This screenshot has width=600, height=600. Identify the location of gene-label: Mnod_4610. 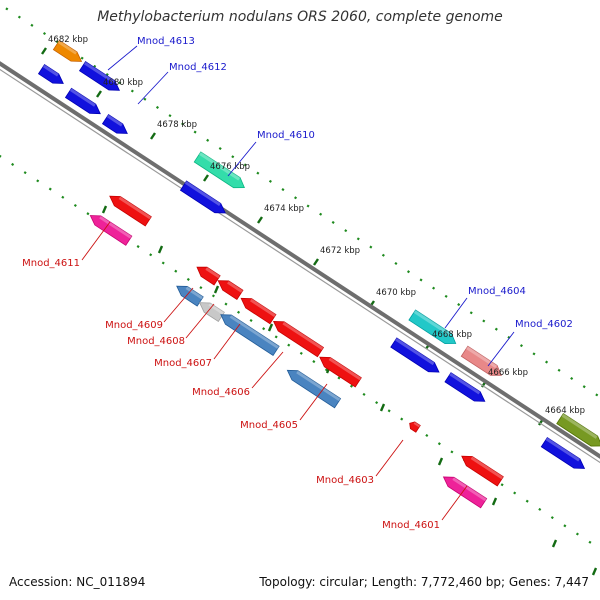
(286, 135).